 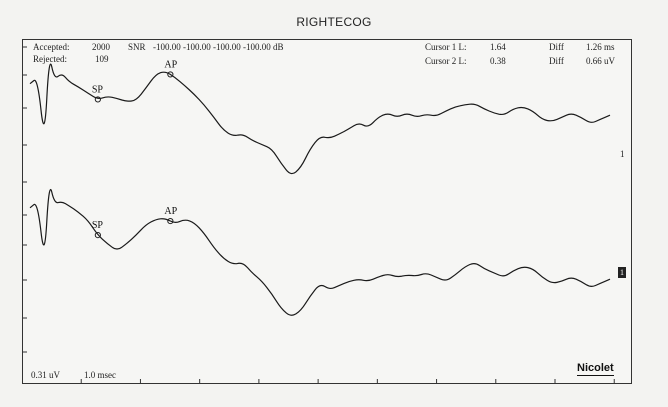 What do you see at coordinates (622, 154) in the screenshot?
I see `channel-1-marker: 1` at bounding box center [622, 154].